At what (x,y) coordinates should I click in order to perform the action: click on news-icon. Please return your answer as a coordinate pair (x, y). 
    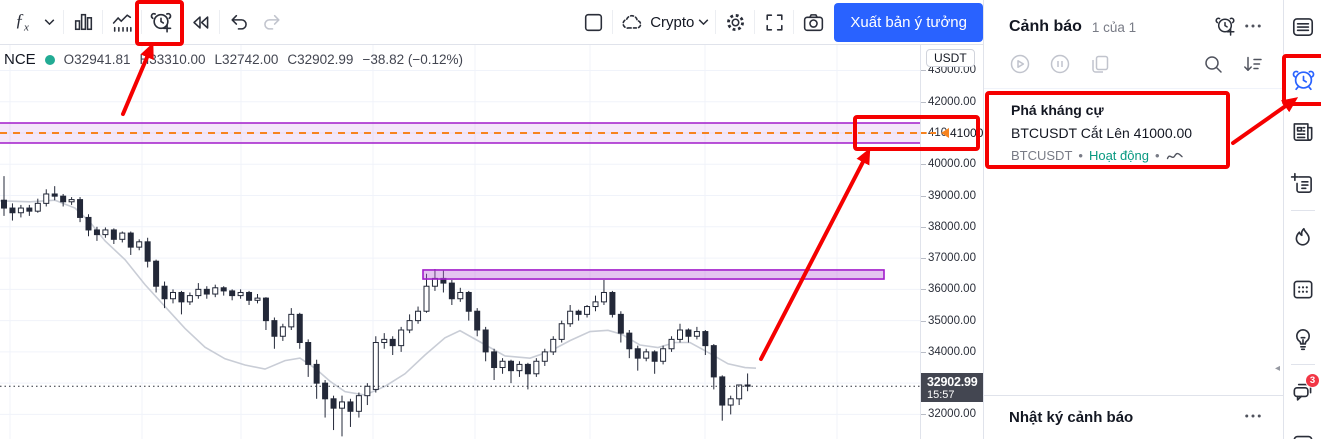
    Looking at the image, I should click on (1303, 132).